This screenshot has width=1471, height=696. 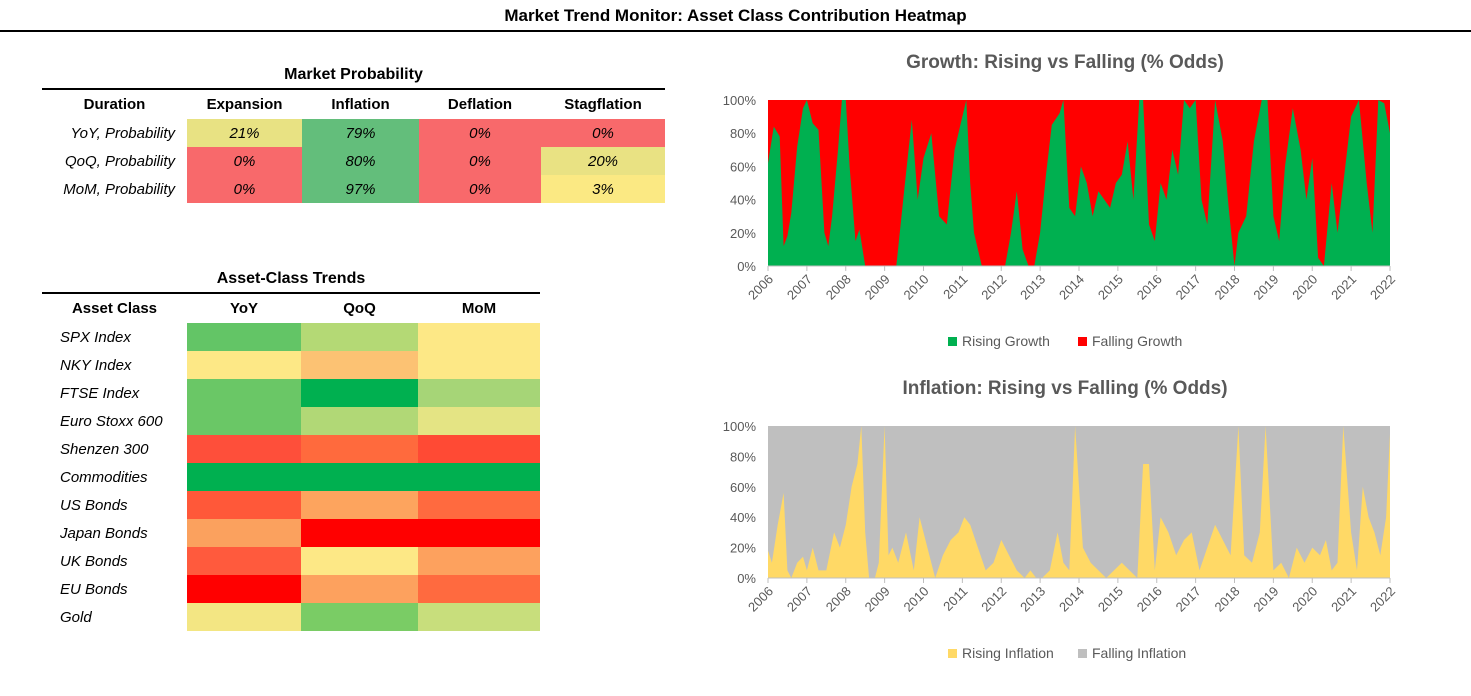 I want to click on trend-row: US Bonds, so click(x=291, y=505).